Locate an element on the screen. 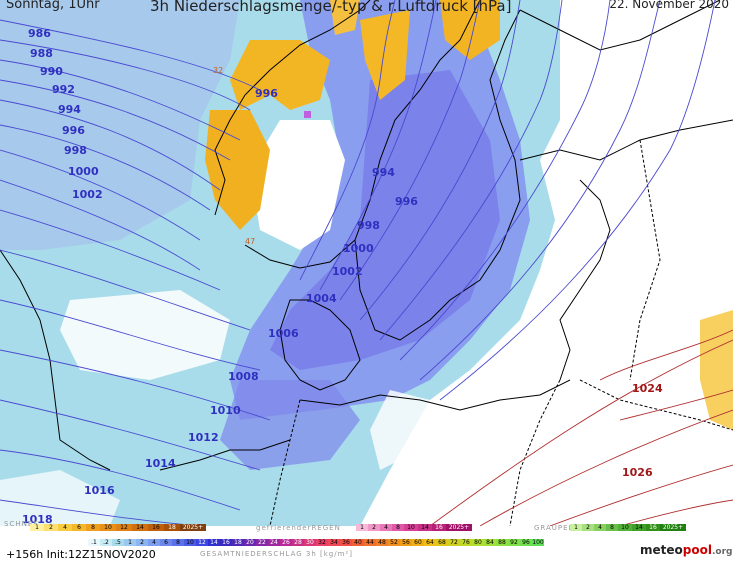  graupel-label: GRAUPEL is located at coordinates (554, 528).